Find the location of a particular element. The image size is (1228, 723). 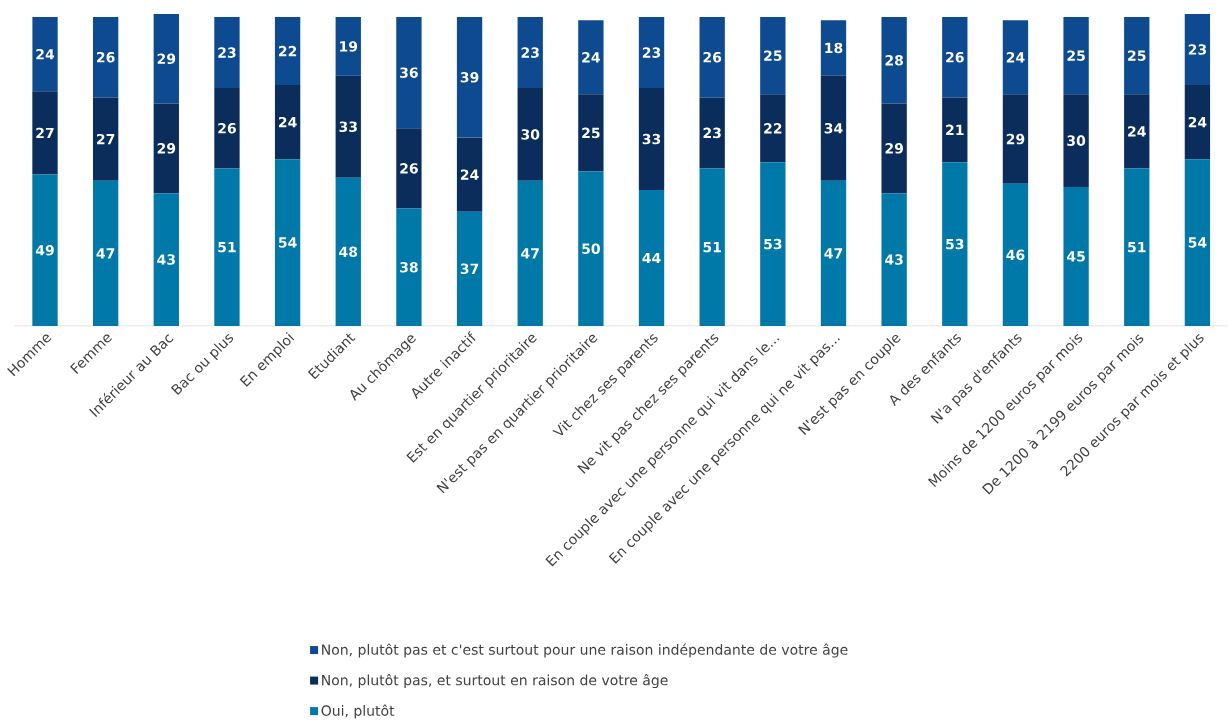

data-label: 44 is located at coordinates (651, 258).